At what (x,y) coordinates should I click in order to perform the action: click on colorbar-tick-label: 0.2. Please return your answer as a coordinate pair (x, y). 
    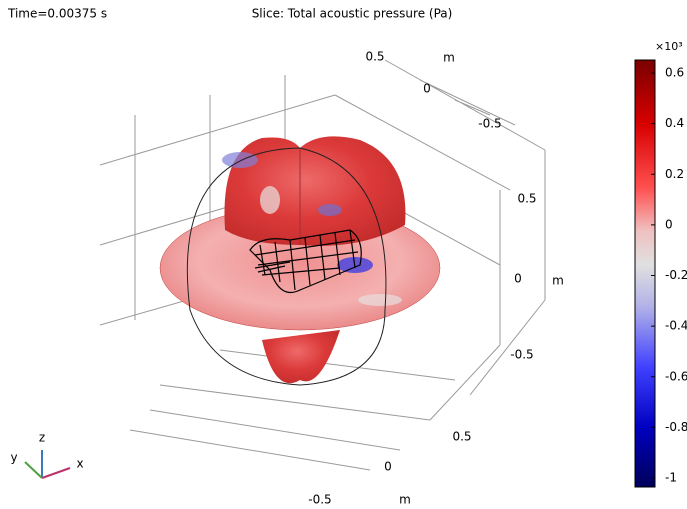
    Looking at the image, I should click on (674, 174).